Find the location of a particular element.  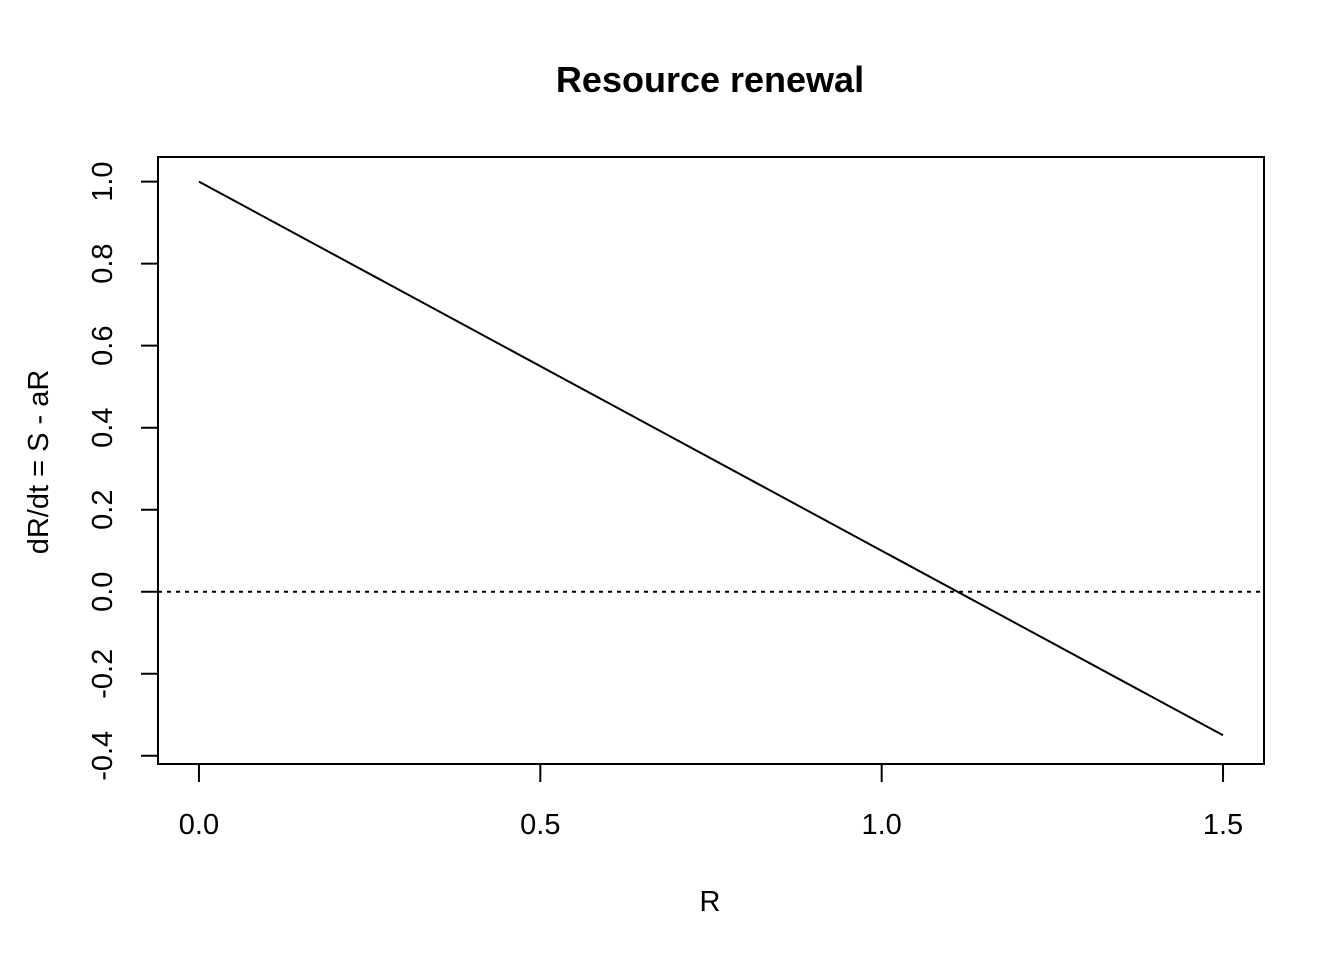

y-tick-label: 0.0 is located at coordinates (103, 592).